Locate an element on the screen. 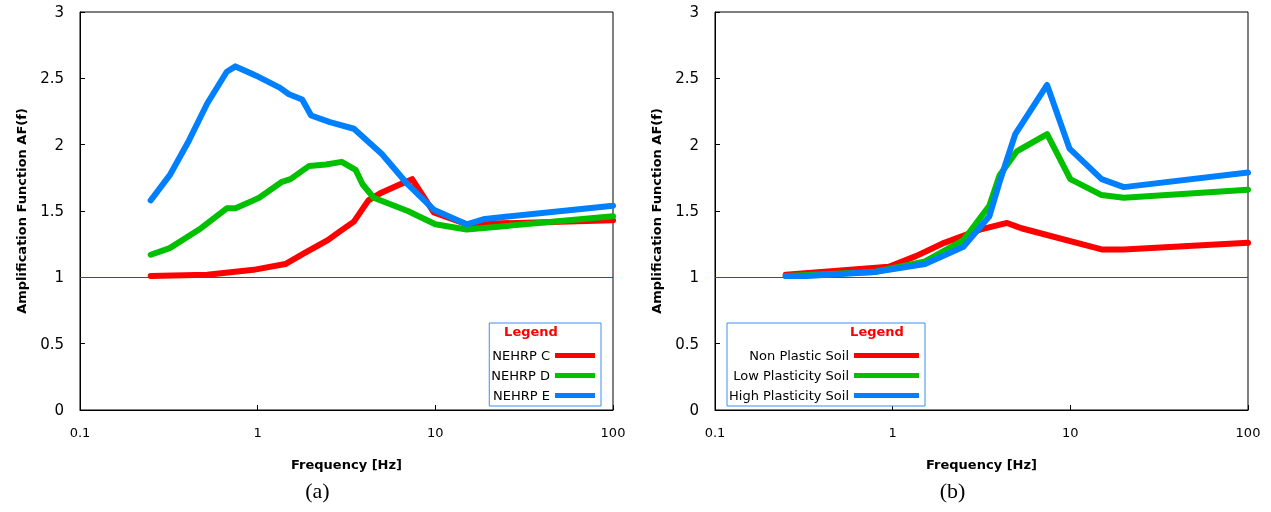  text: (b) is located at coordinates (952, 491).